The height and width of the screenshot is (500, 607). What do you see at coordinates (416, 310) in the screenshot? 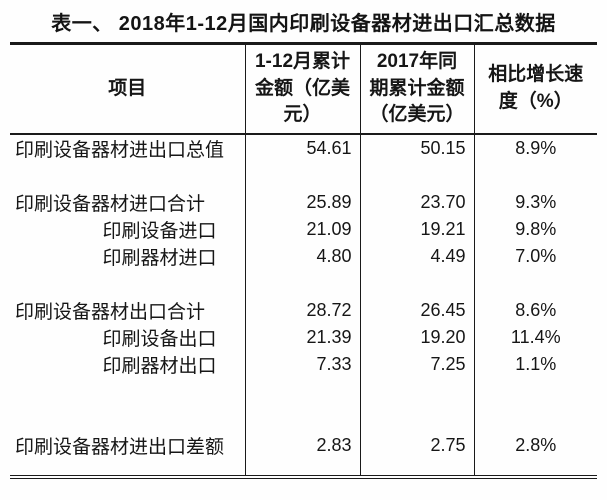
I see `amount-2017-value: 26.45` at bounding box center [416, 310].